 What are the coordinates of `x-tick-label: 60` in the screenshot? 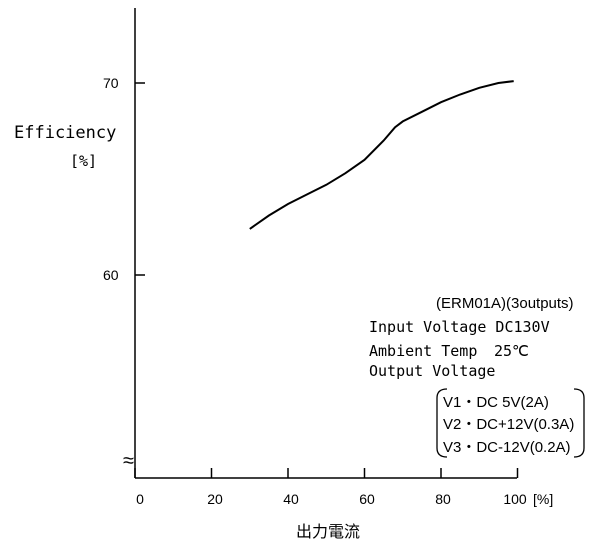 It's located at (367, 499).